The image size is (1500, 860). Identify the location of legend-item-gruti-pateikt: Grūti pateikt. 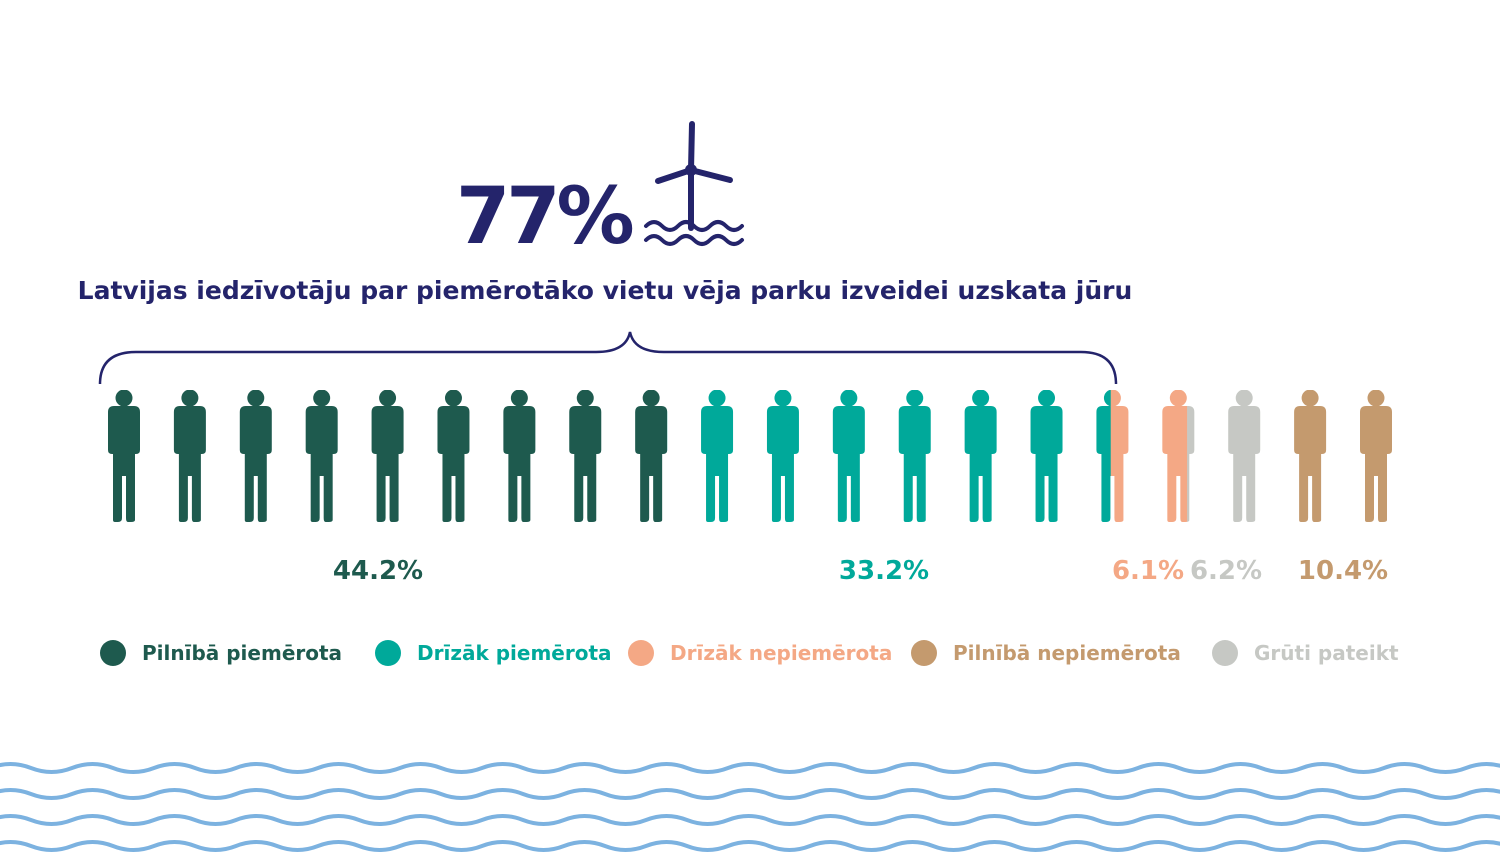
(1305, 653).